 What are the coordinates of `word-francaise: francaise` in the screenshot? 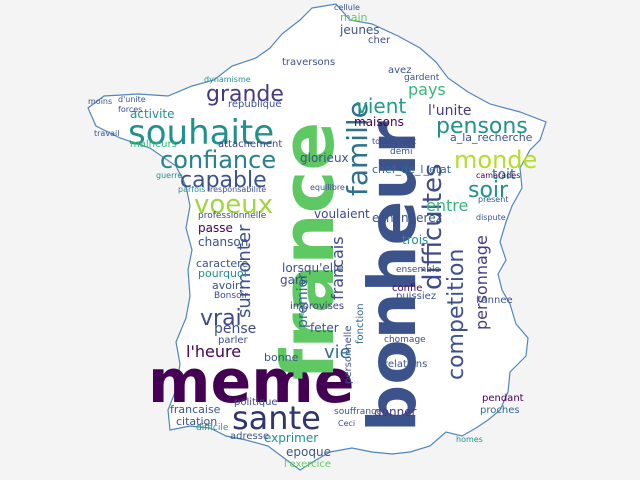 It's located at (195, 409).